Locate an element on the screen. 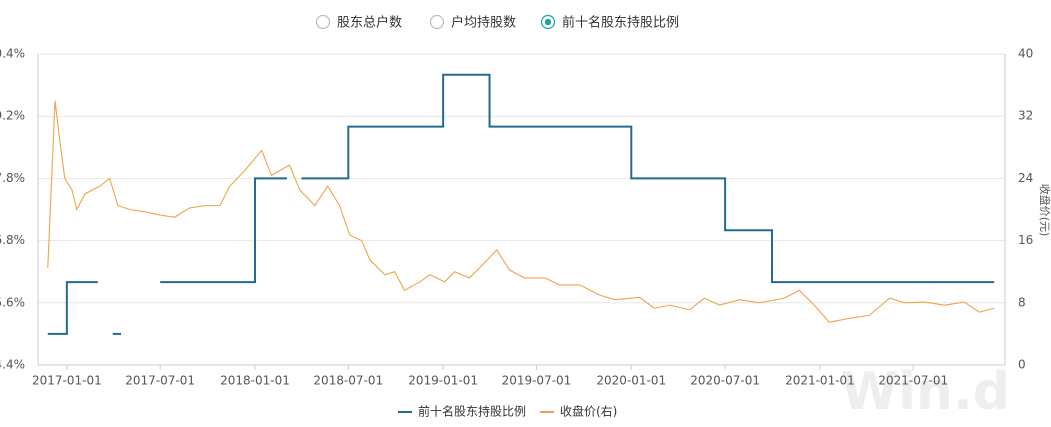  option-label: 户均持股数 is located at coordinates (483, 23).